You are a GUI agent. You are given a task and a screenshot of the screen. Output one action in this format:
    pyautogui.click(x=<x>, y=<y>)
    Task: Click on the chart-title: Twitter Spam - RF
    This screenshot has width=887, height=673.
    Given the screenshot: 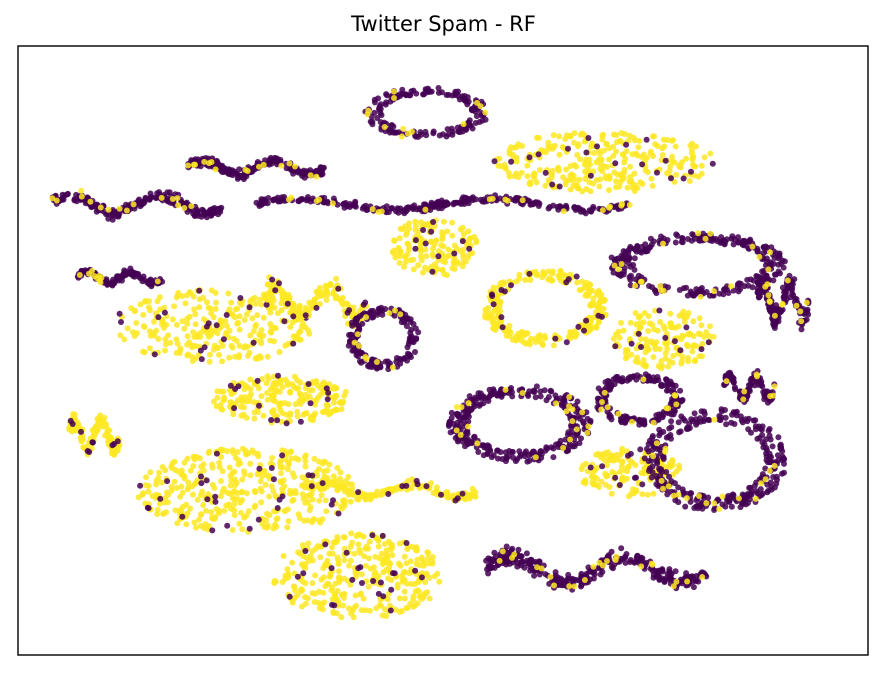 What is the action you would take?
    pyautogui.click(x=443, y=24)
    